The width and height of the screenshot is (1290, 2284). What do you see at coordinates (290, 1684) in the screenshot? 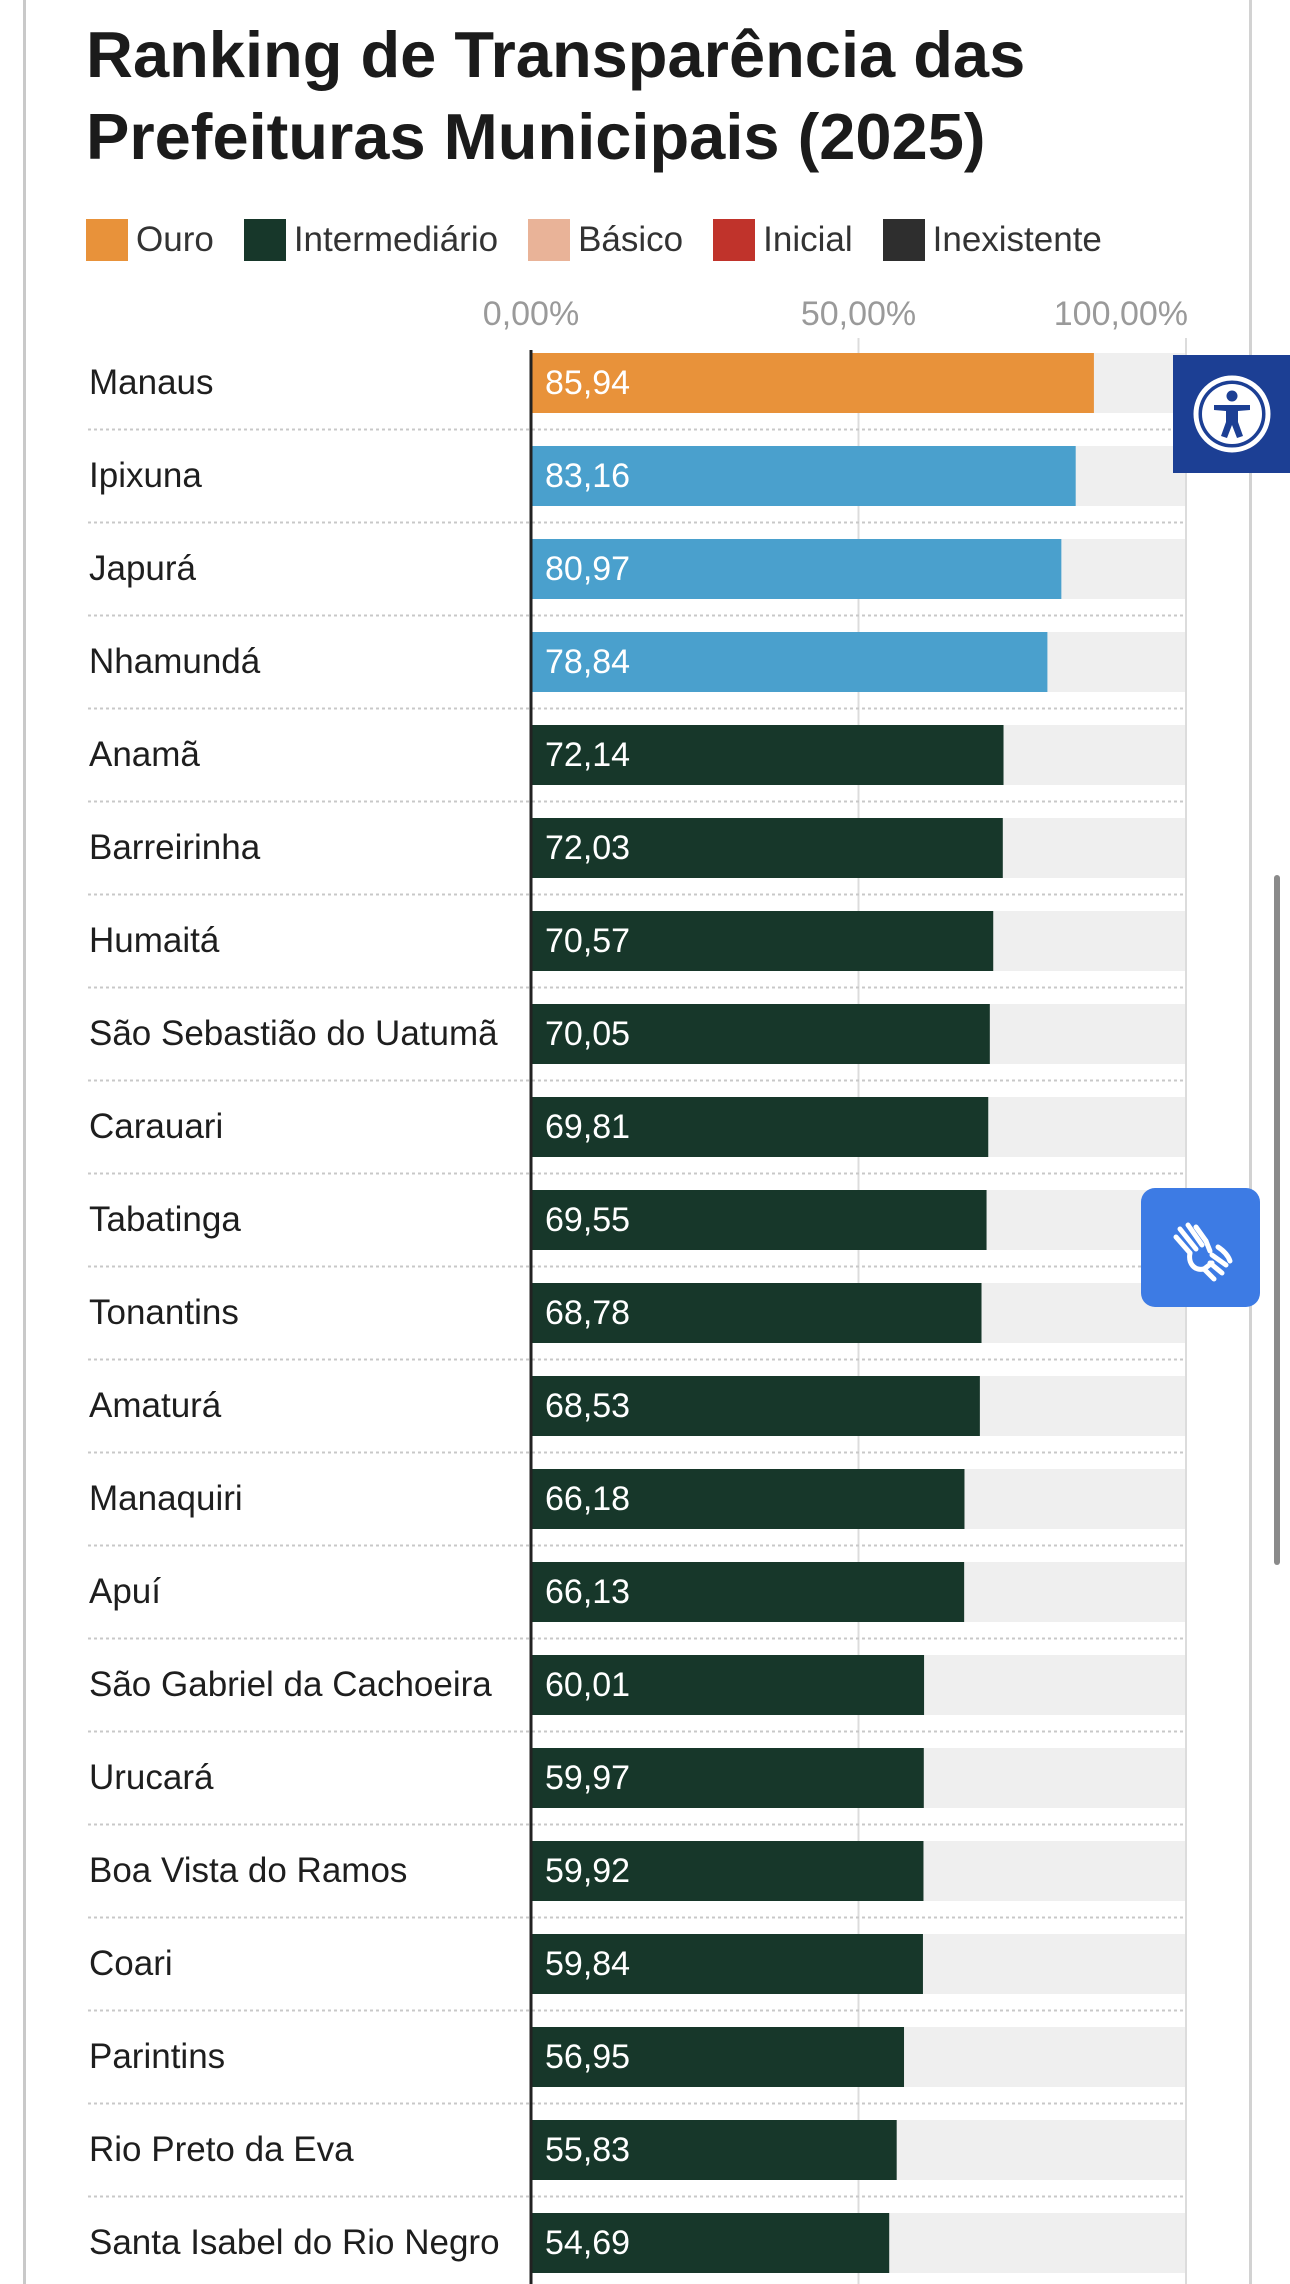
I see `category-label: São Gabriel da Cachoeira` at bounding box center [290, 1684].